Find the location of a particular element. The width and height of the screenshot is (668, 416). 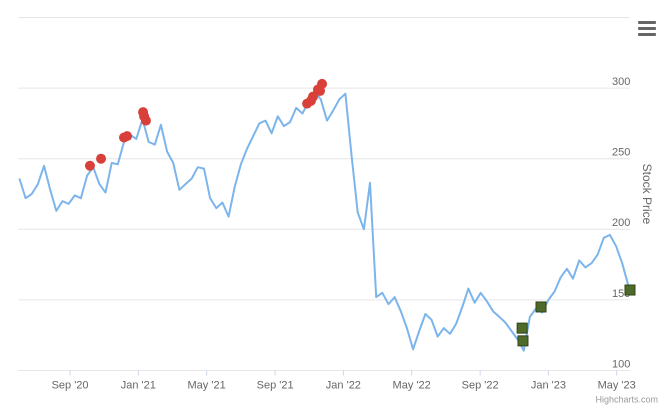

x-tick-label: Jan '23 is located at coordinates (548, 385).